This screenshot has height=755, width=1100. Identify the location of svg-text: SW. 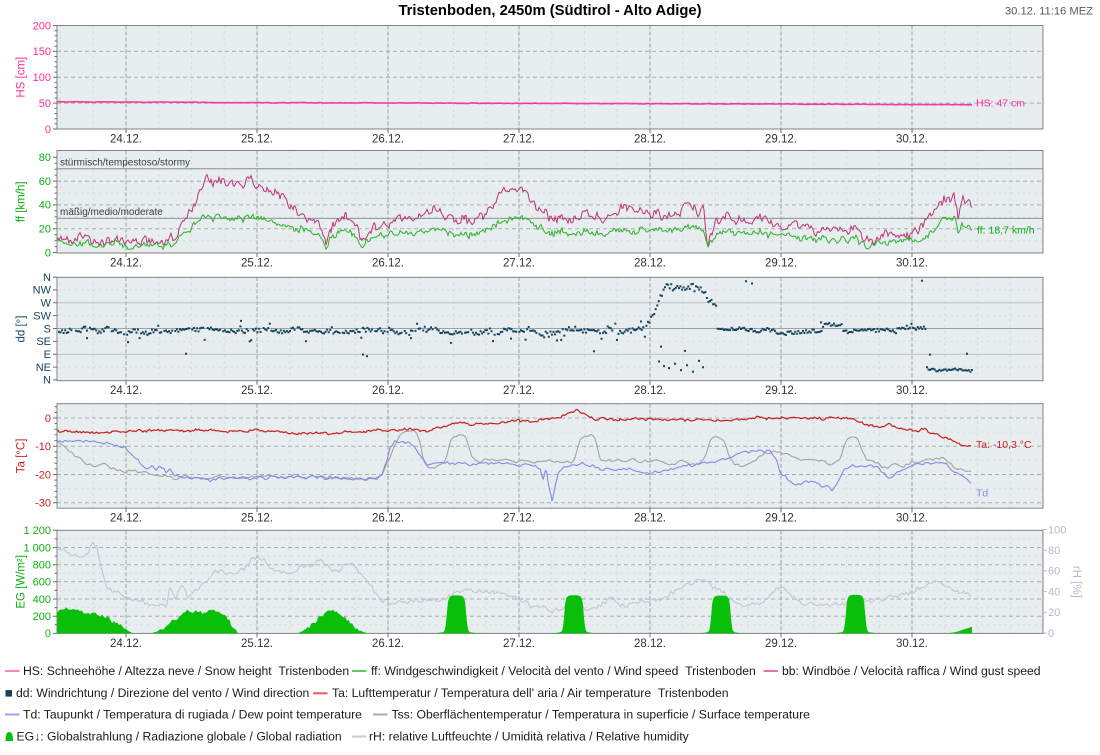
(42, 316).